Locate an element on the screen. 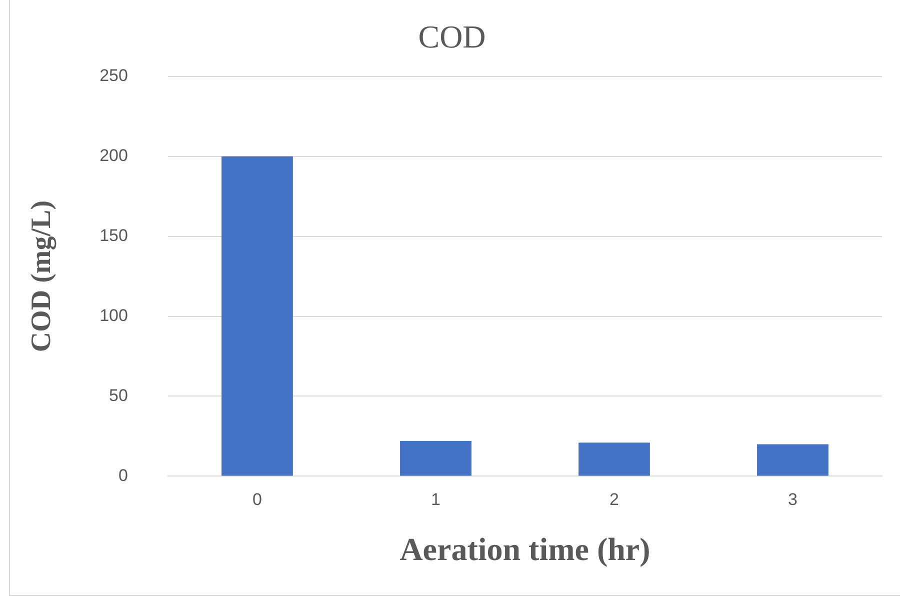 The width and height of the screenshot is (902, 597). y-tick-label: 150 is located at coordinates (114, 236).